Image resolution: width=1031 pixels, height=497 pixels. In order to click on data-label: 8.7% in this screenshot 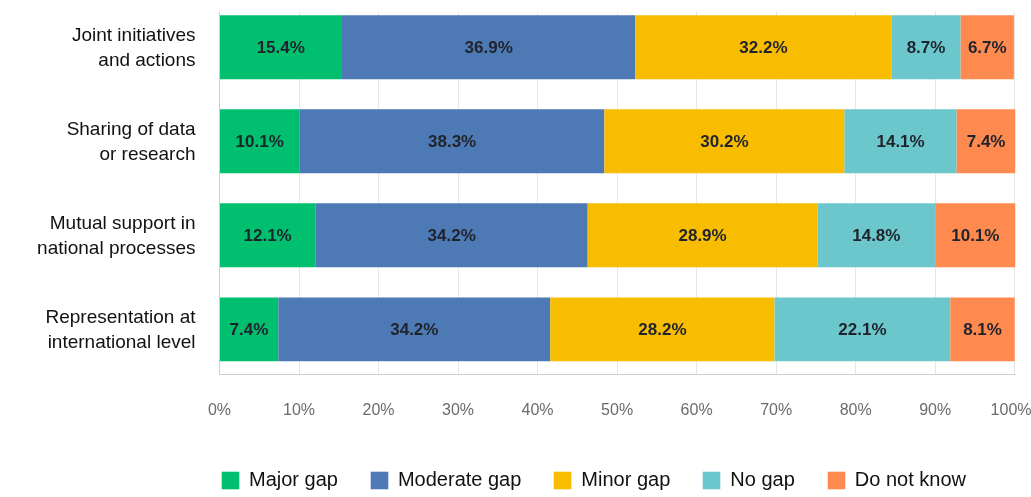, I will do `click(926, 47)`.